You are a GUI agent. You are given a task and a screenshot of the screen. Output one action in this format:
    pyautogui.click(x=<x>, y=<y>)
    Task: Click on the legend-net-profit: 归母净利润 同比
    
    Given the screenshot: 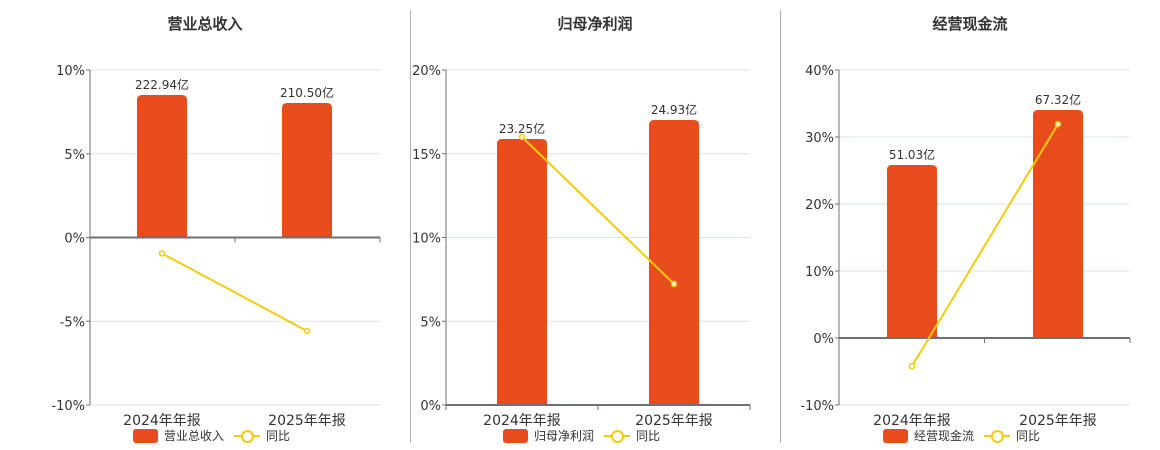 What is the action you would take?
    pyautogui.click(x=581, y=435)
    